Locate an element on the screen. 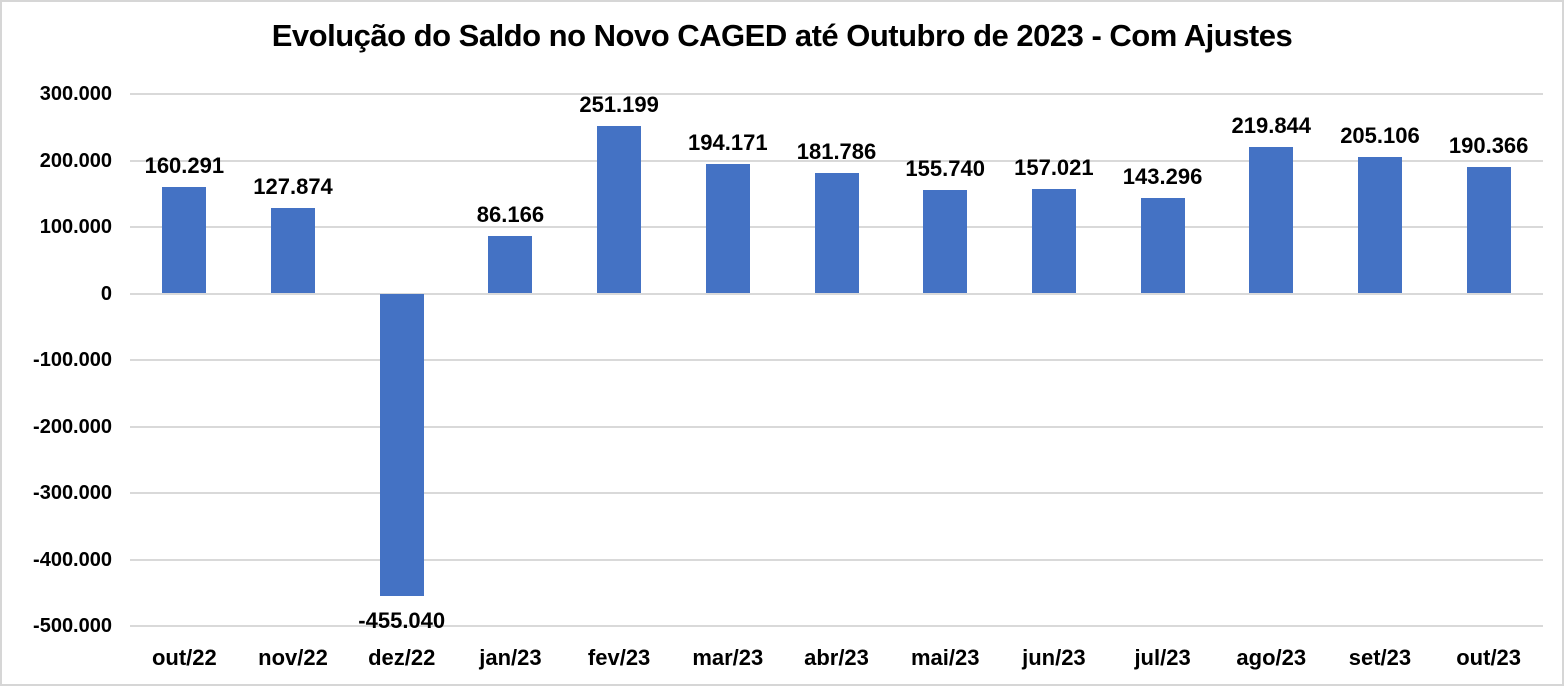  x-axis-category-label: set/23 is located at coordinates (1380, 657).